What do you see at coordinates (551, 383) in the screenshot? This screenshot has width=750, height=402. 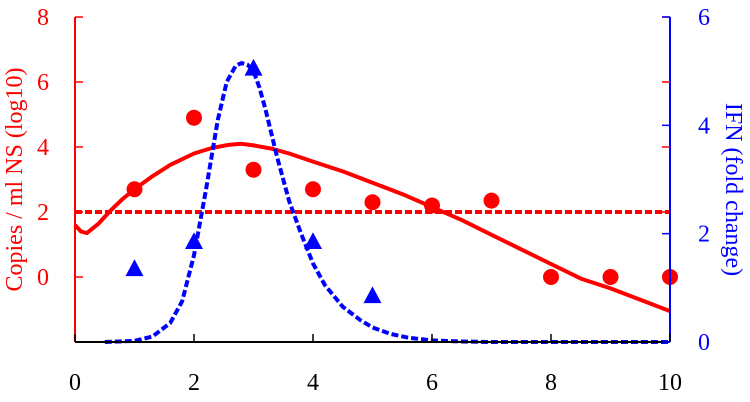 I see `x-tick-label: 8` at bounding box center [551, 383].